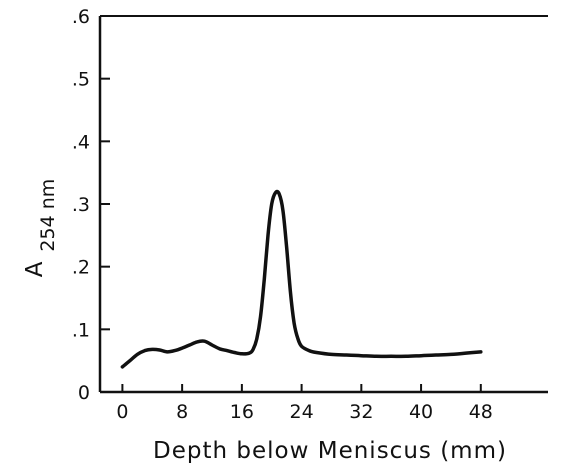 This screenshot has height=464, width=562. What do you see at coordinates (48, 215) in the screenshot?
I see `y-axis-title-subscript: 254 nm` at bounding box center [48, 215].